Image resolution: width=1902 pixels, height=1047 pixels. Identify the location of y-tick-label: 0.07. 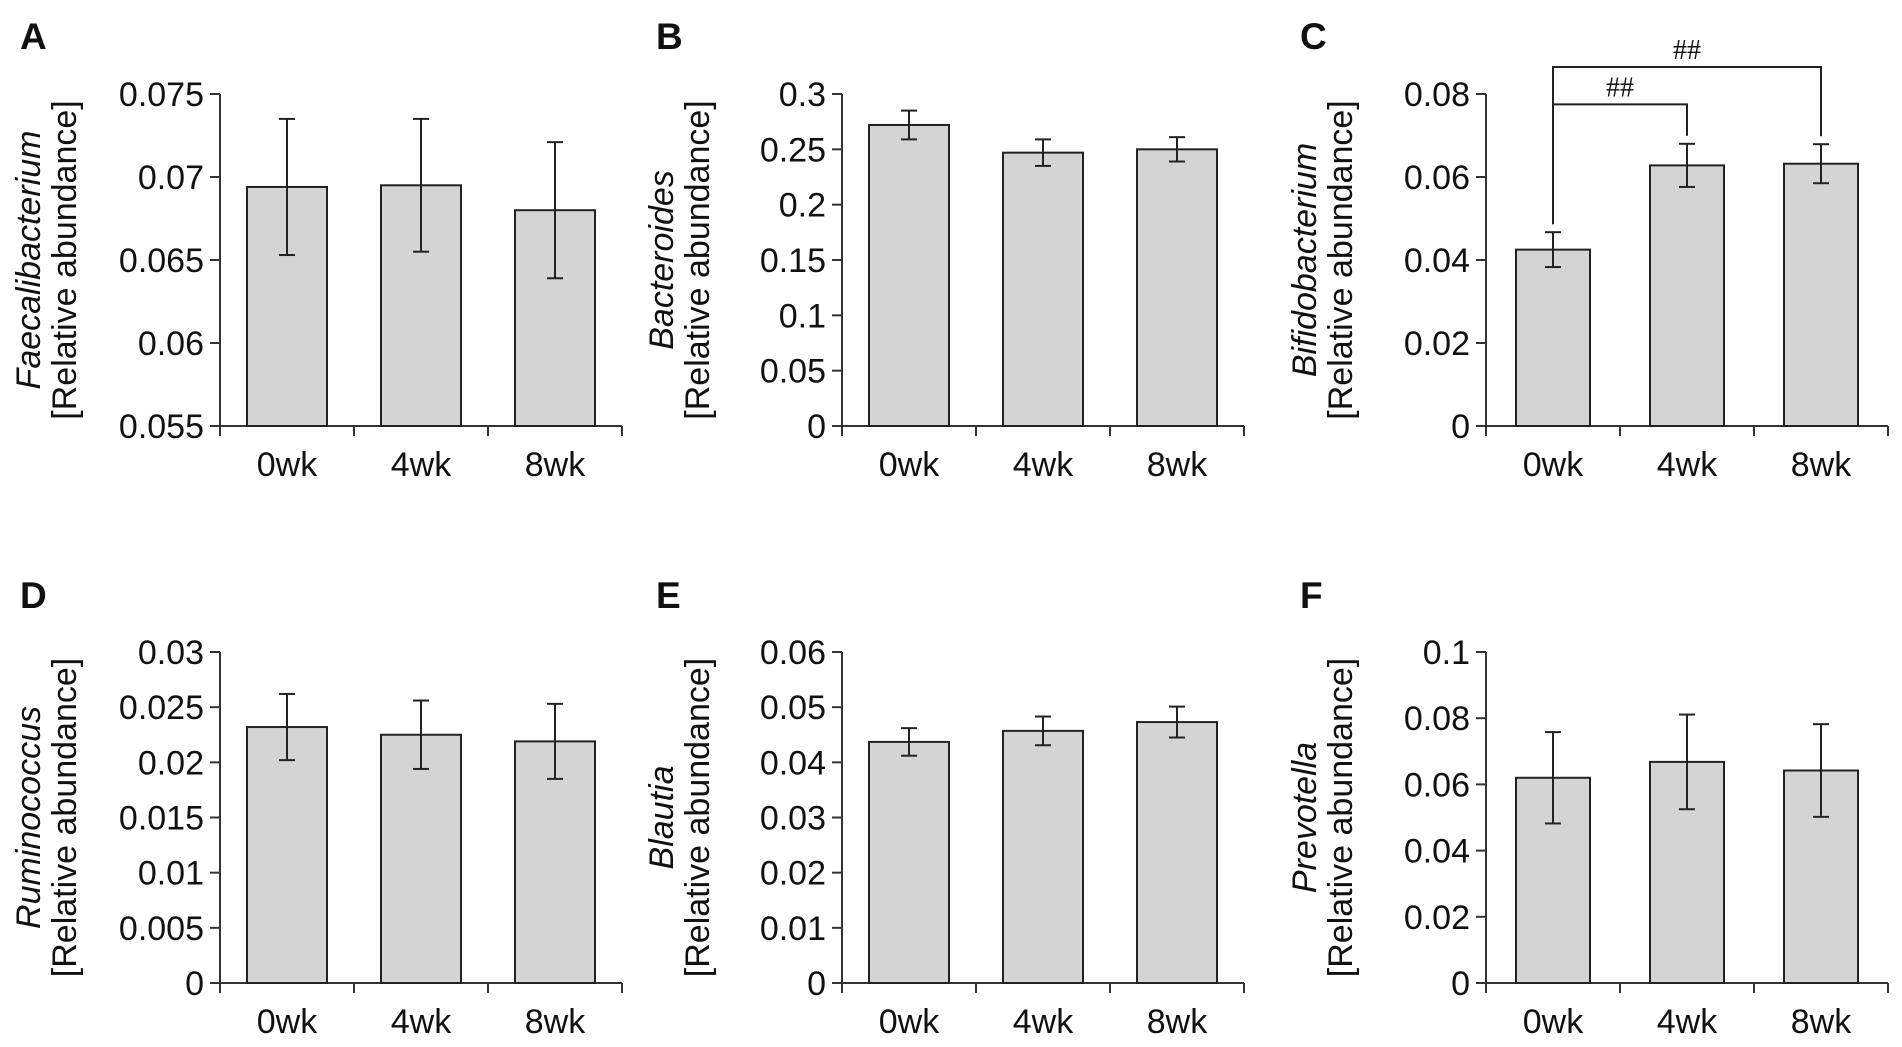
(171, 178).